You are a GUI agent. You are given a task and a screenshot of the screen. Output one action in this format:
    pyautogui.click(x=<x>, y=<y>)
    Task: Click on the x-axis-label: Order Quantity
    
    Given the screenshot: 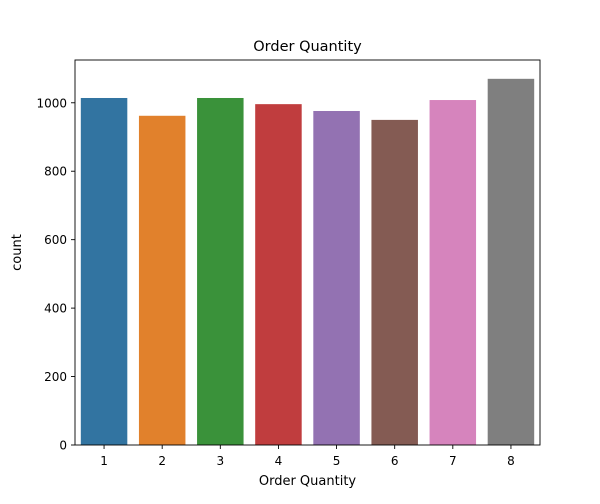 What is the action you would take?
    pyautogui.click(x=308, y=481)
    